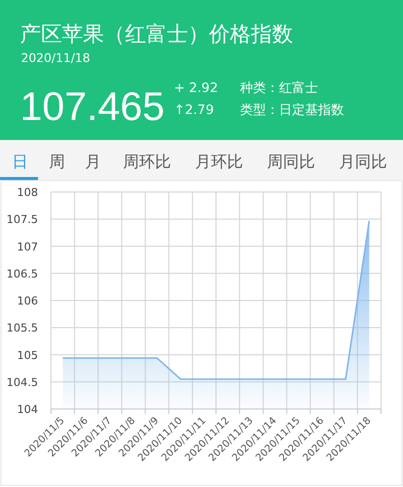 This screenshot has height=487, width=403. I want to click on text: ↑2.79, so click(194, 110).